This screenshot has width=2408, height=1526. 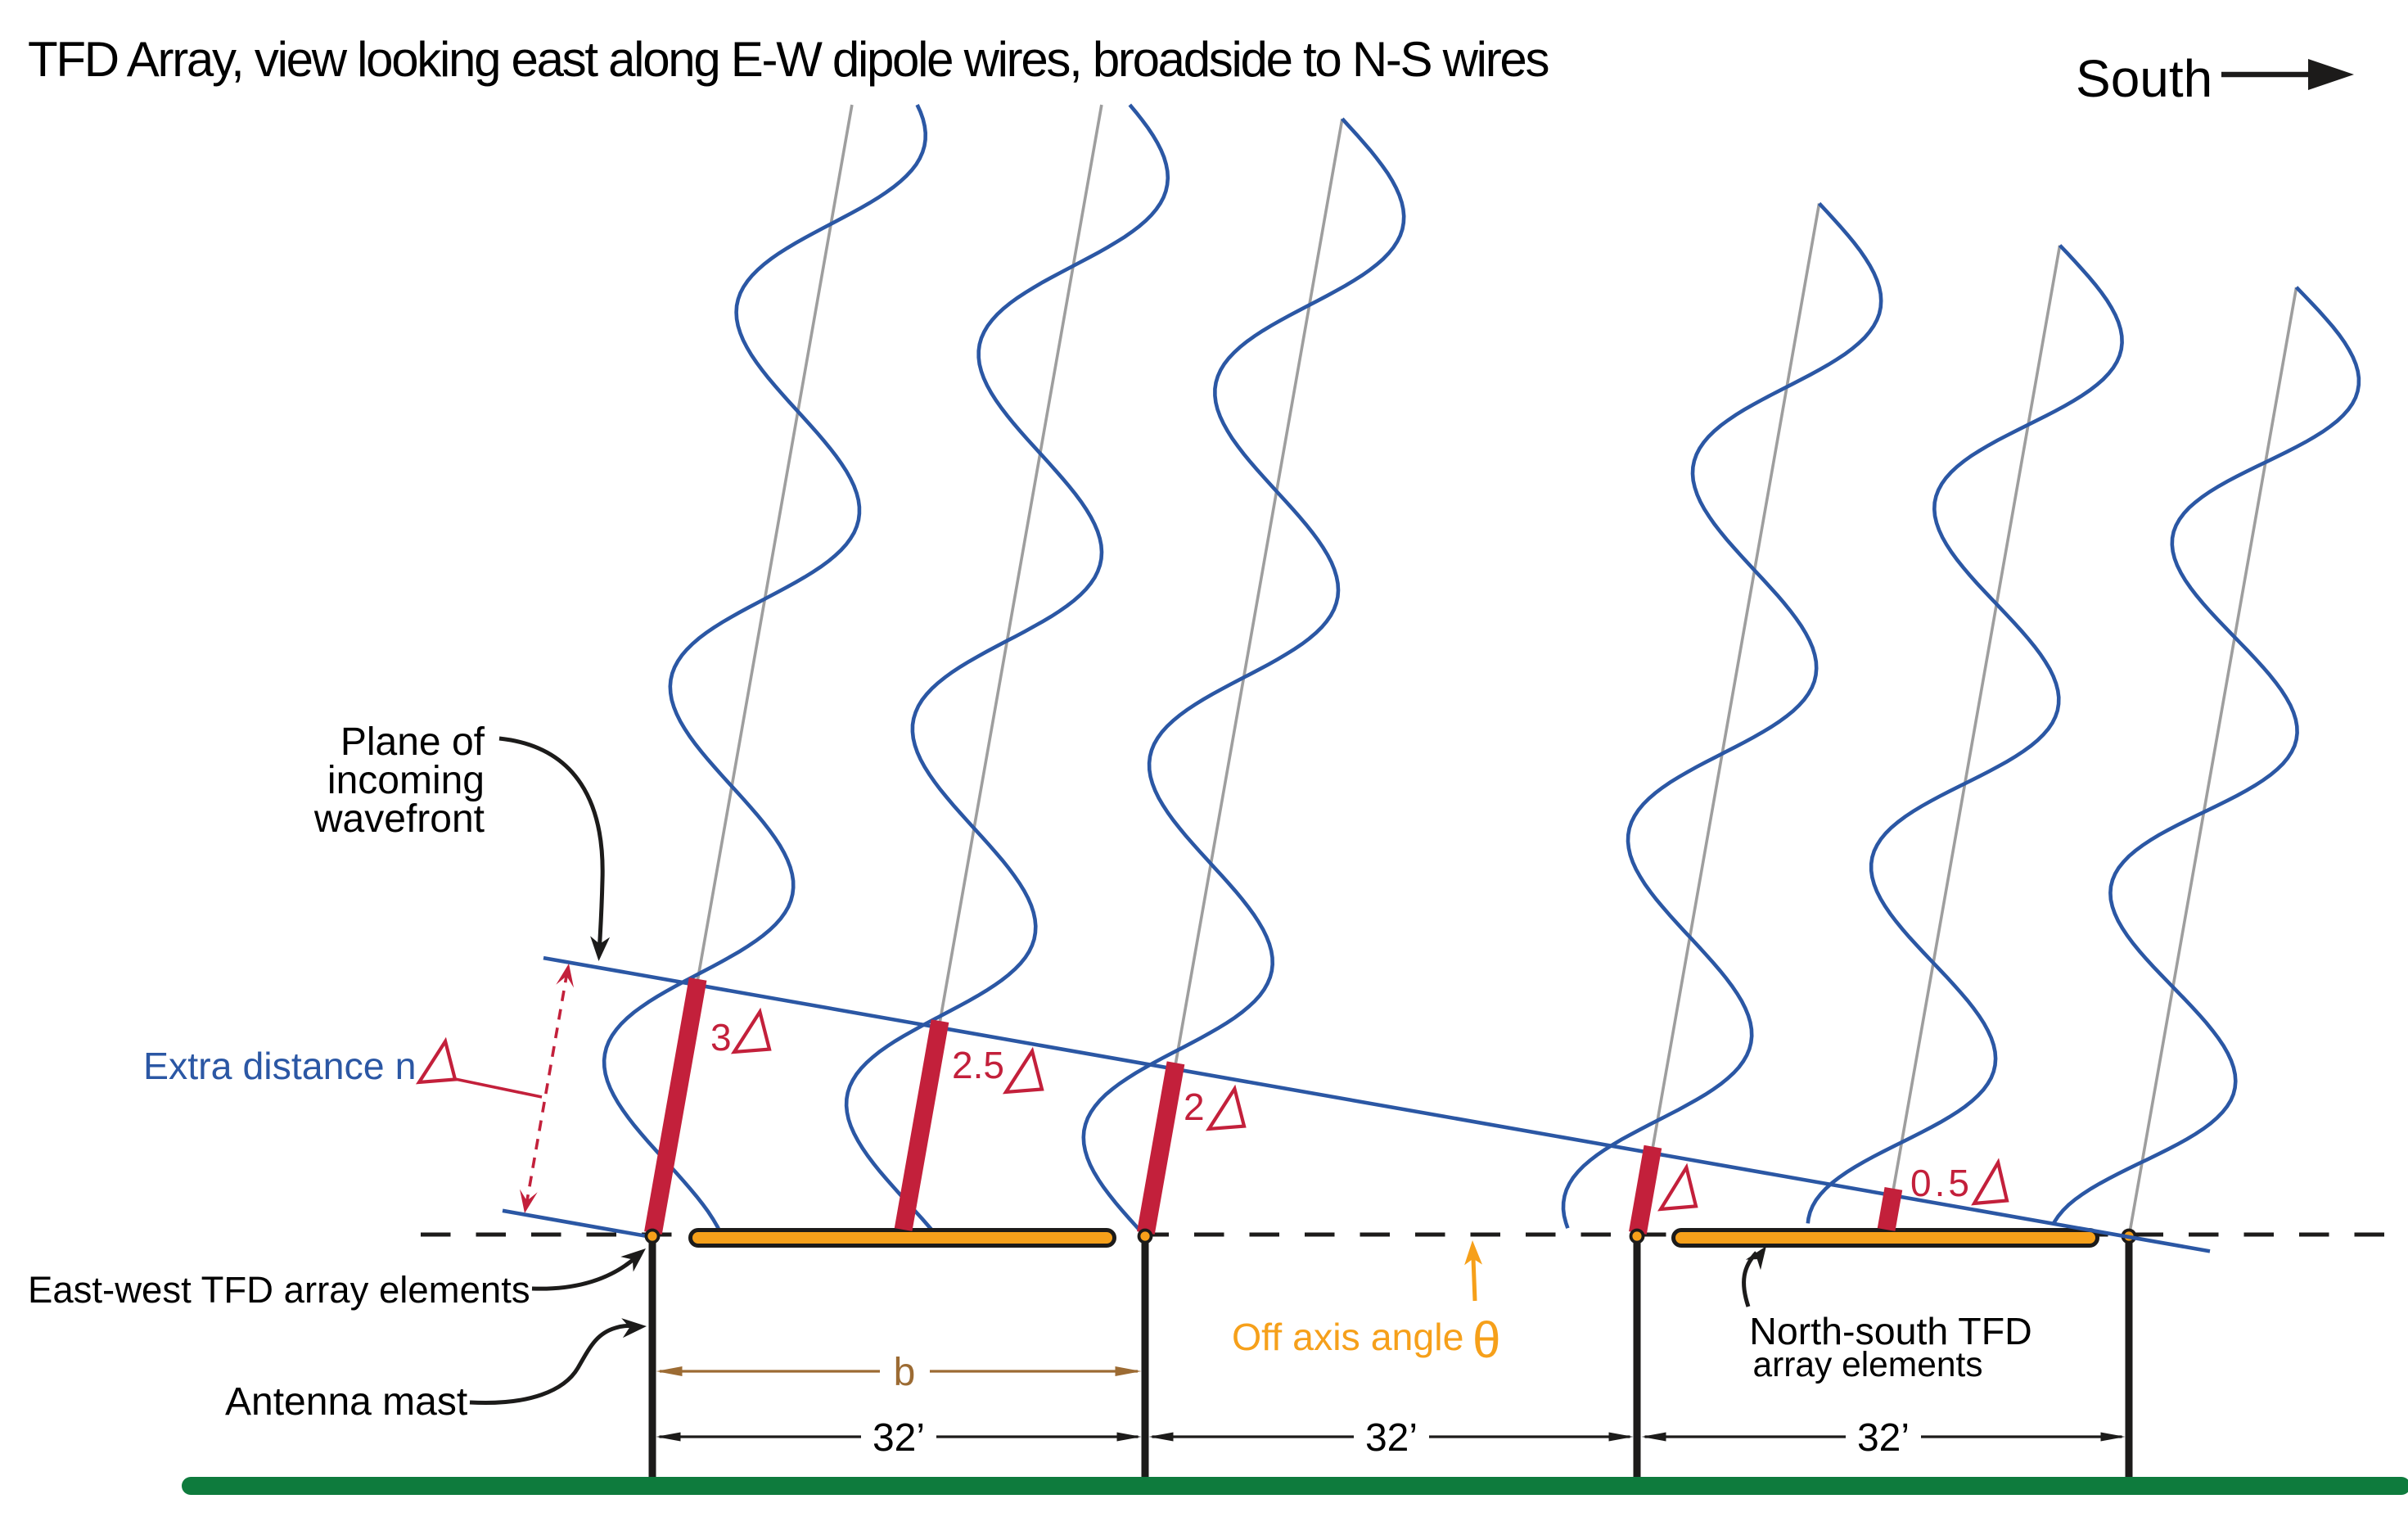 What do you see at coordinates (978, 1065) in the screenshot?
I see `svg-text: 2.5` at bounding box center [978, 1065].